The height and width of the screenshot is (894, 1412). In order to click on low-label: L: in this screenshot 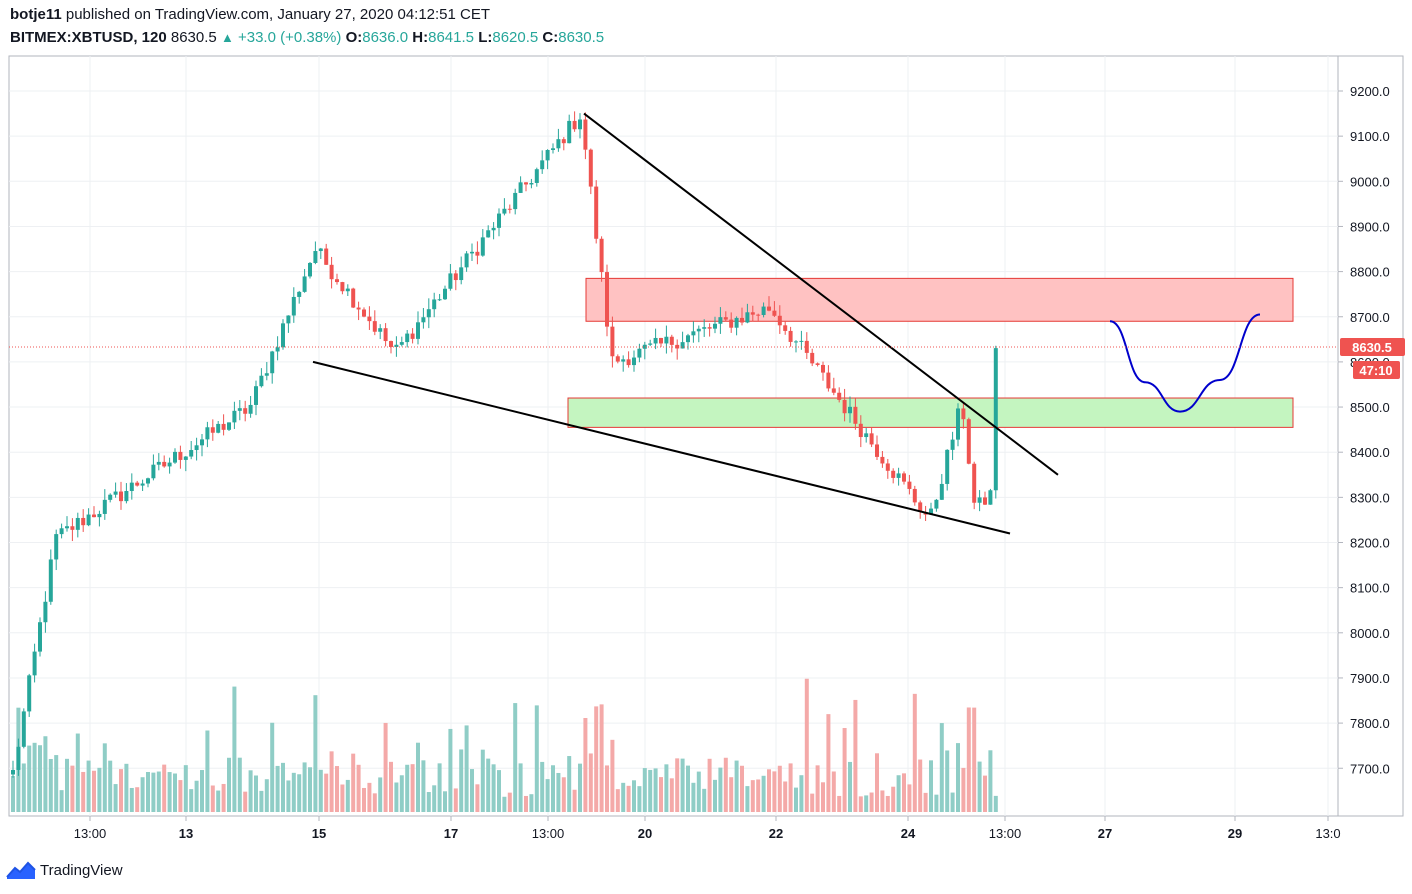, I will do `click(485, 37)`.